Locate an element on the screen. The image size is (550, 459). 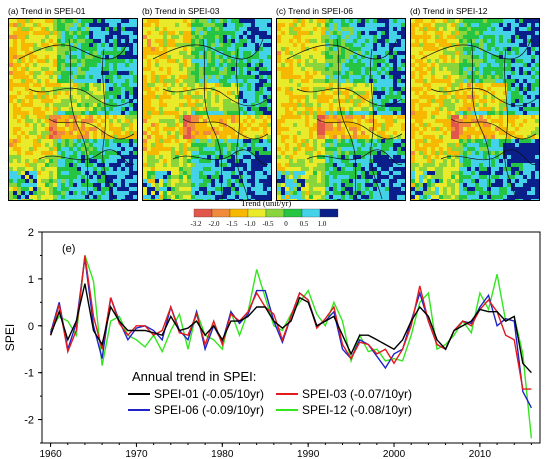
map-panel-d: (d) Trend in SPEI-12 is located at coordinates (475, 103).